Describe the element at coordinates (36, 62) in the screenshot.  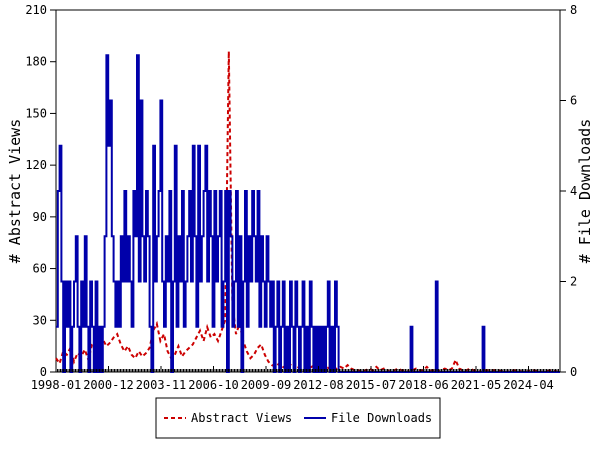
I see `left-axis-tick-label: 180` at that location.